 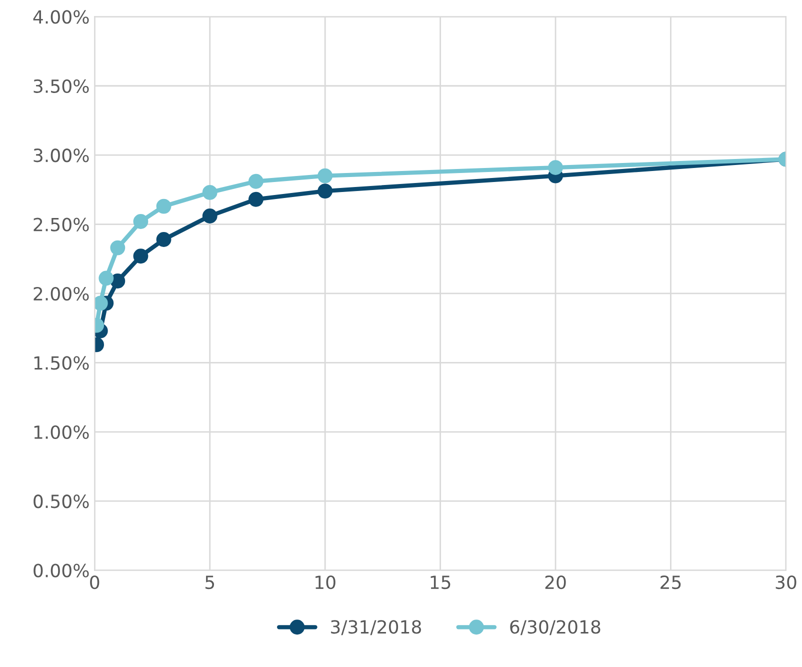 I want to click on y-tick-label: 4.00%, so click(x=61, y=17).